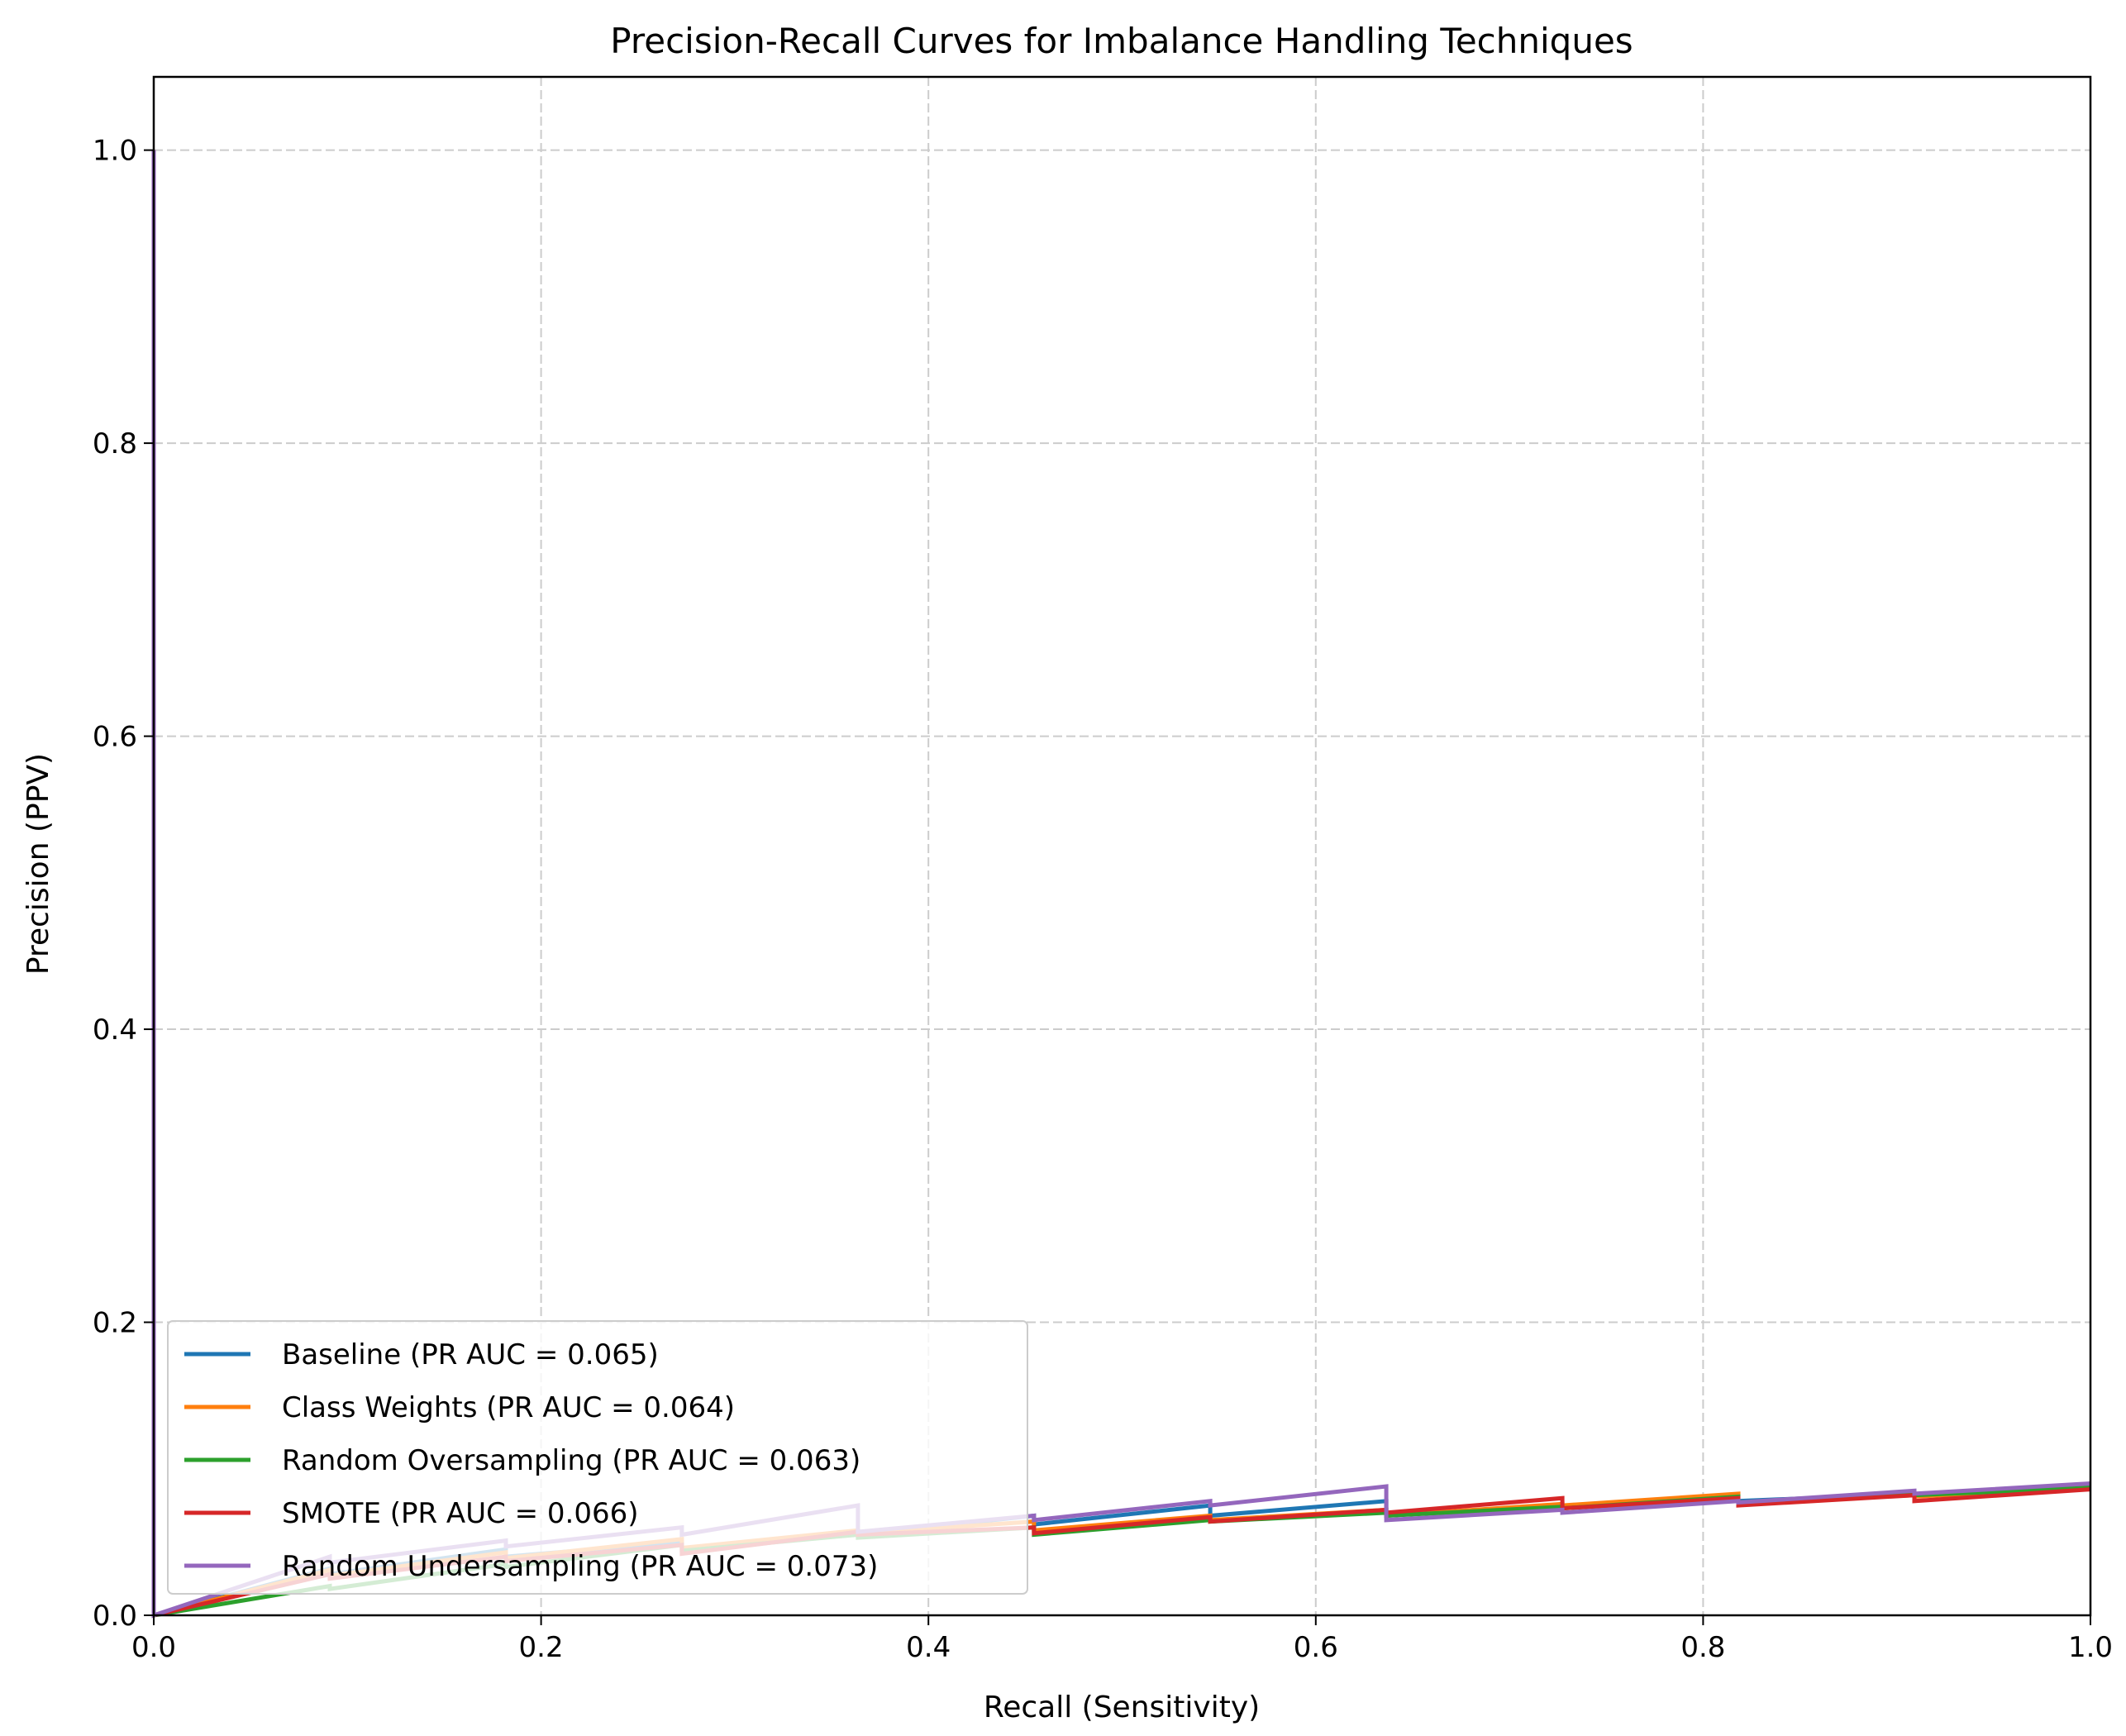 The width and height of the screenshot is (2126, 1736). I want to click on legend-box, so click(598, 1457).